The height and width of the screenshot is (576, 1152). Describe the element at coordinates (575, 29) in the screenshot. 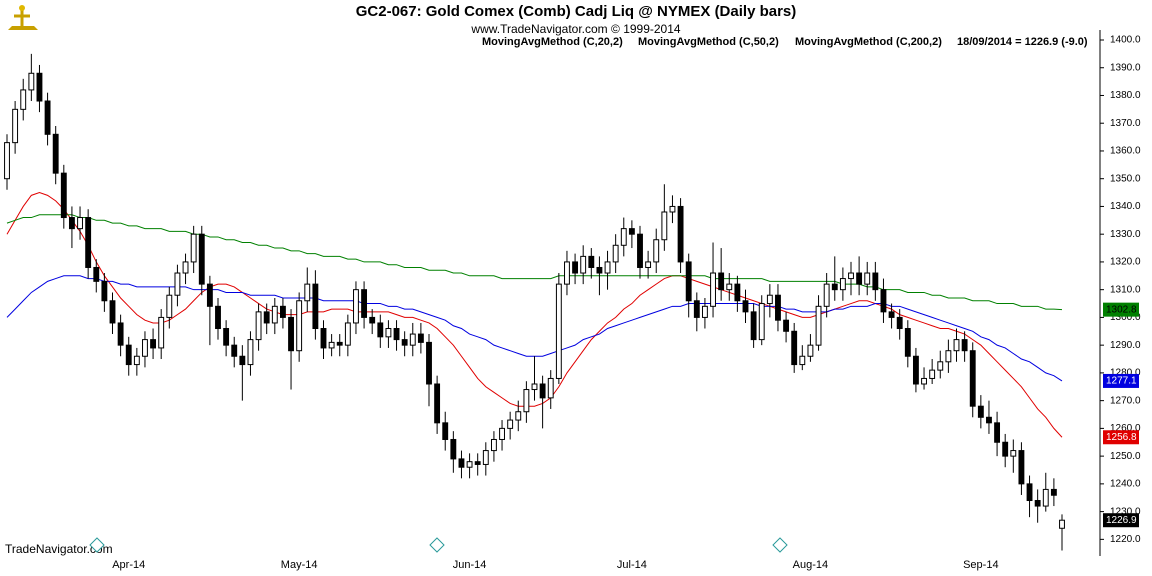

I see `subtitle: www.TradeNavigator.com © 1999-2014` at that location.